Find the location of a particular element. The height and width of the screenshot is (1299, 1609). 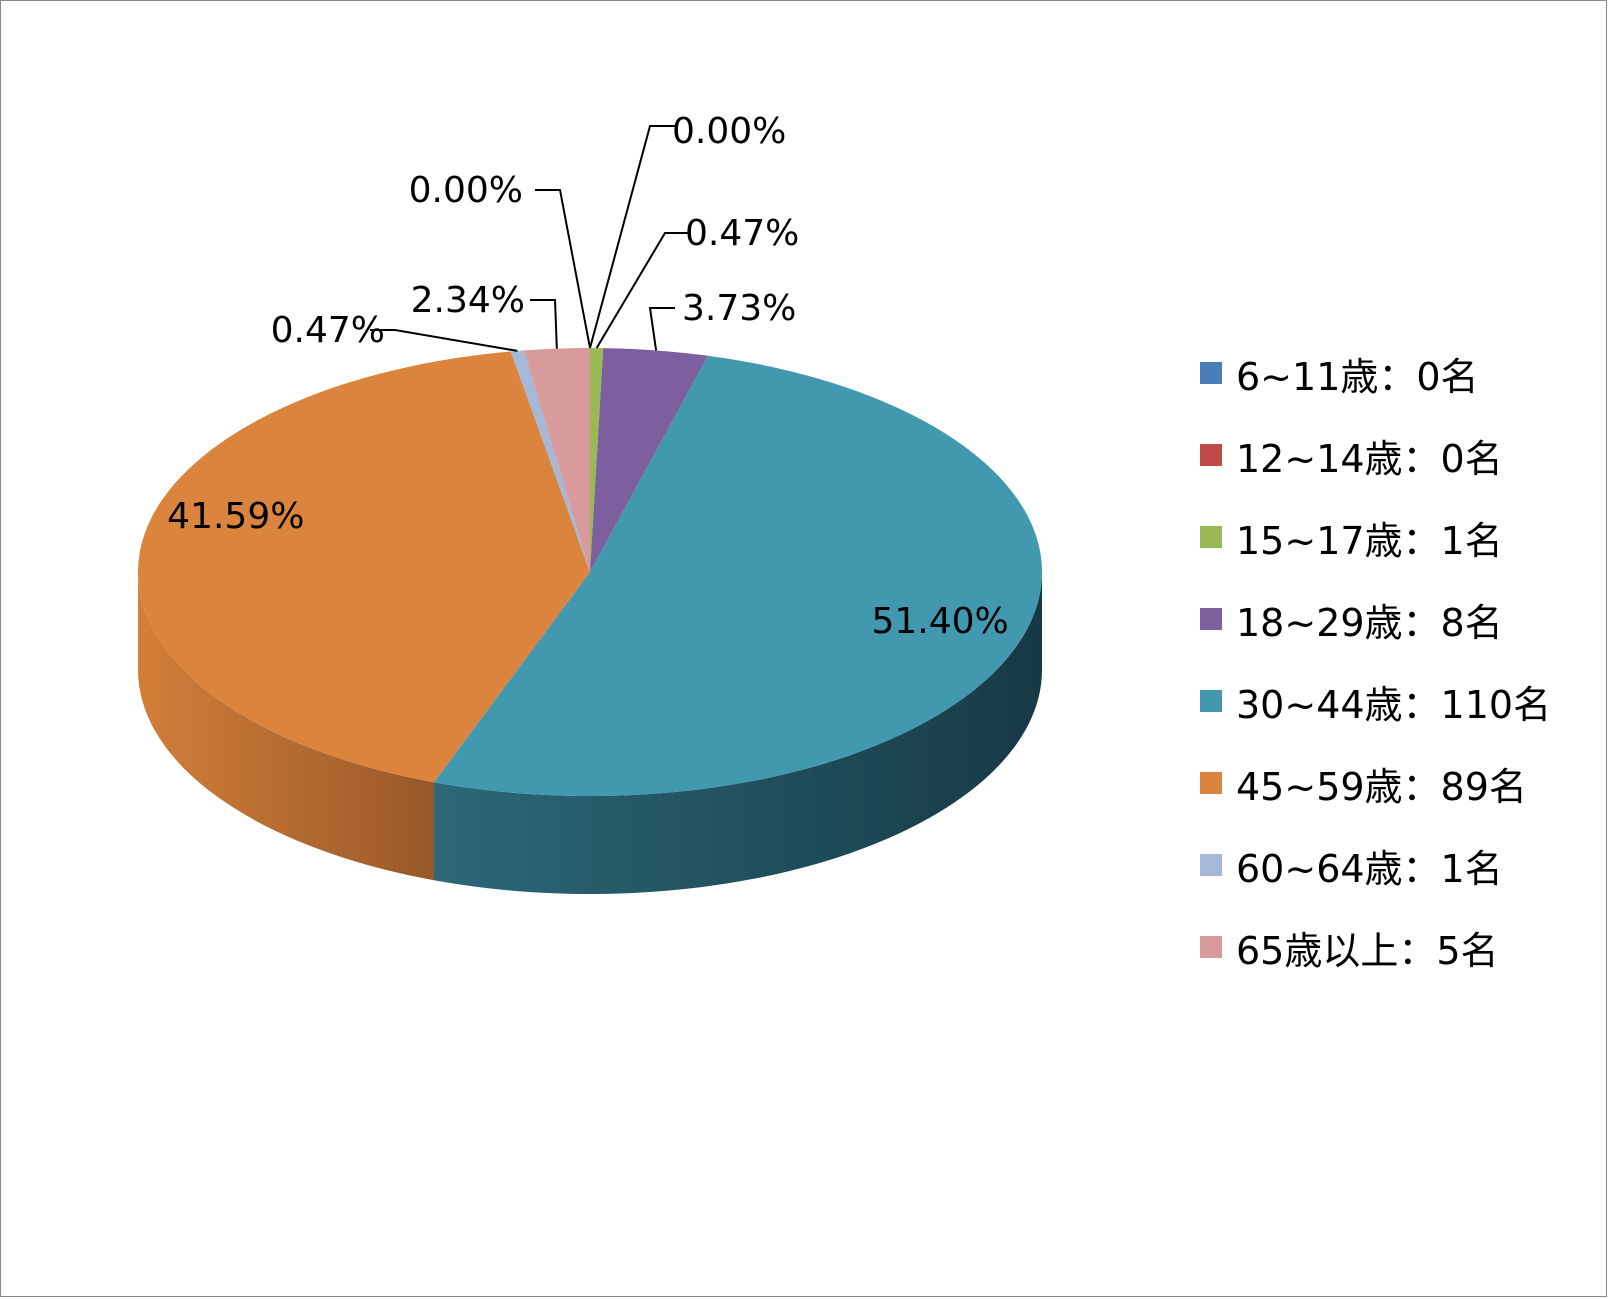

data-label-6: 0.47% is located at coordinates (328, 330).